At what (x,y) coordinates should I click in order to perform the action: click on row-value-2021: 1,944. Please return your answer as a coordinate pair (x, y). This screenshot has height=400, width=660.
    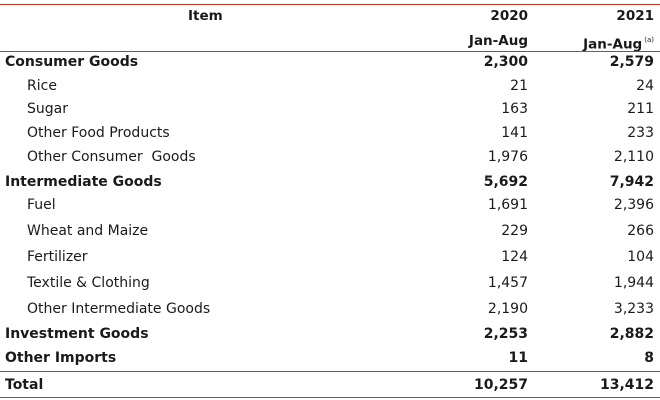
    Looking at the image, I should click on (633, 283).